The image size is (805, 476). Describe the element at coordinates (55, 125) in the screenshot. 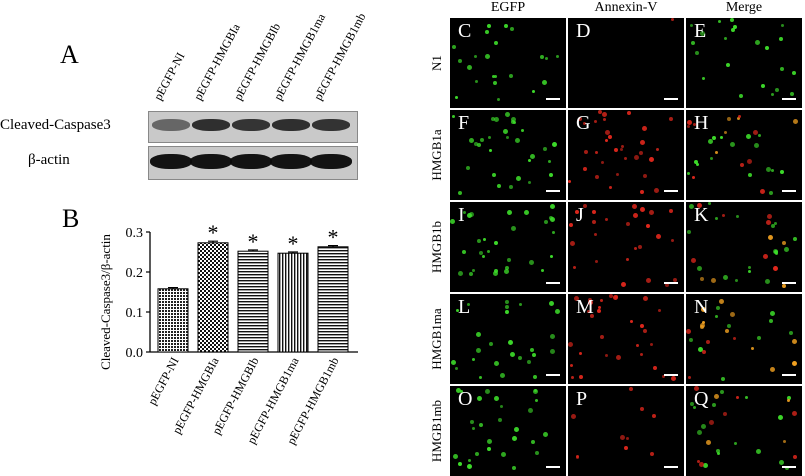

I see `wb-row-label-caspase: Cleaved-Caspase3` at that location.